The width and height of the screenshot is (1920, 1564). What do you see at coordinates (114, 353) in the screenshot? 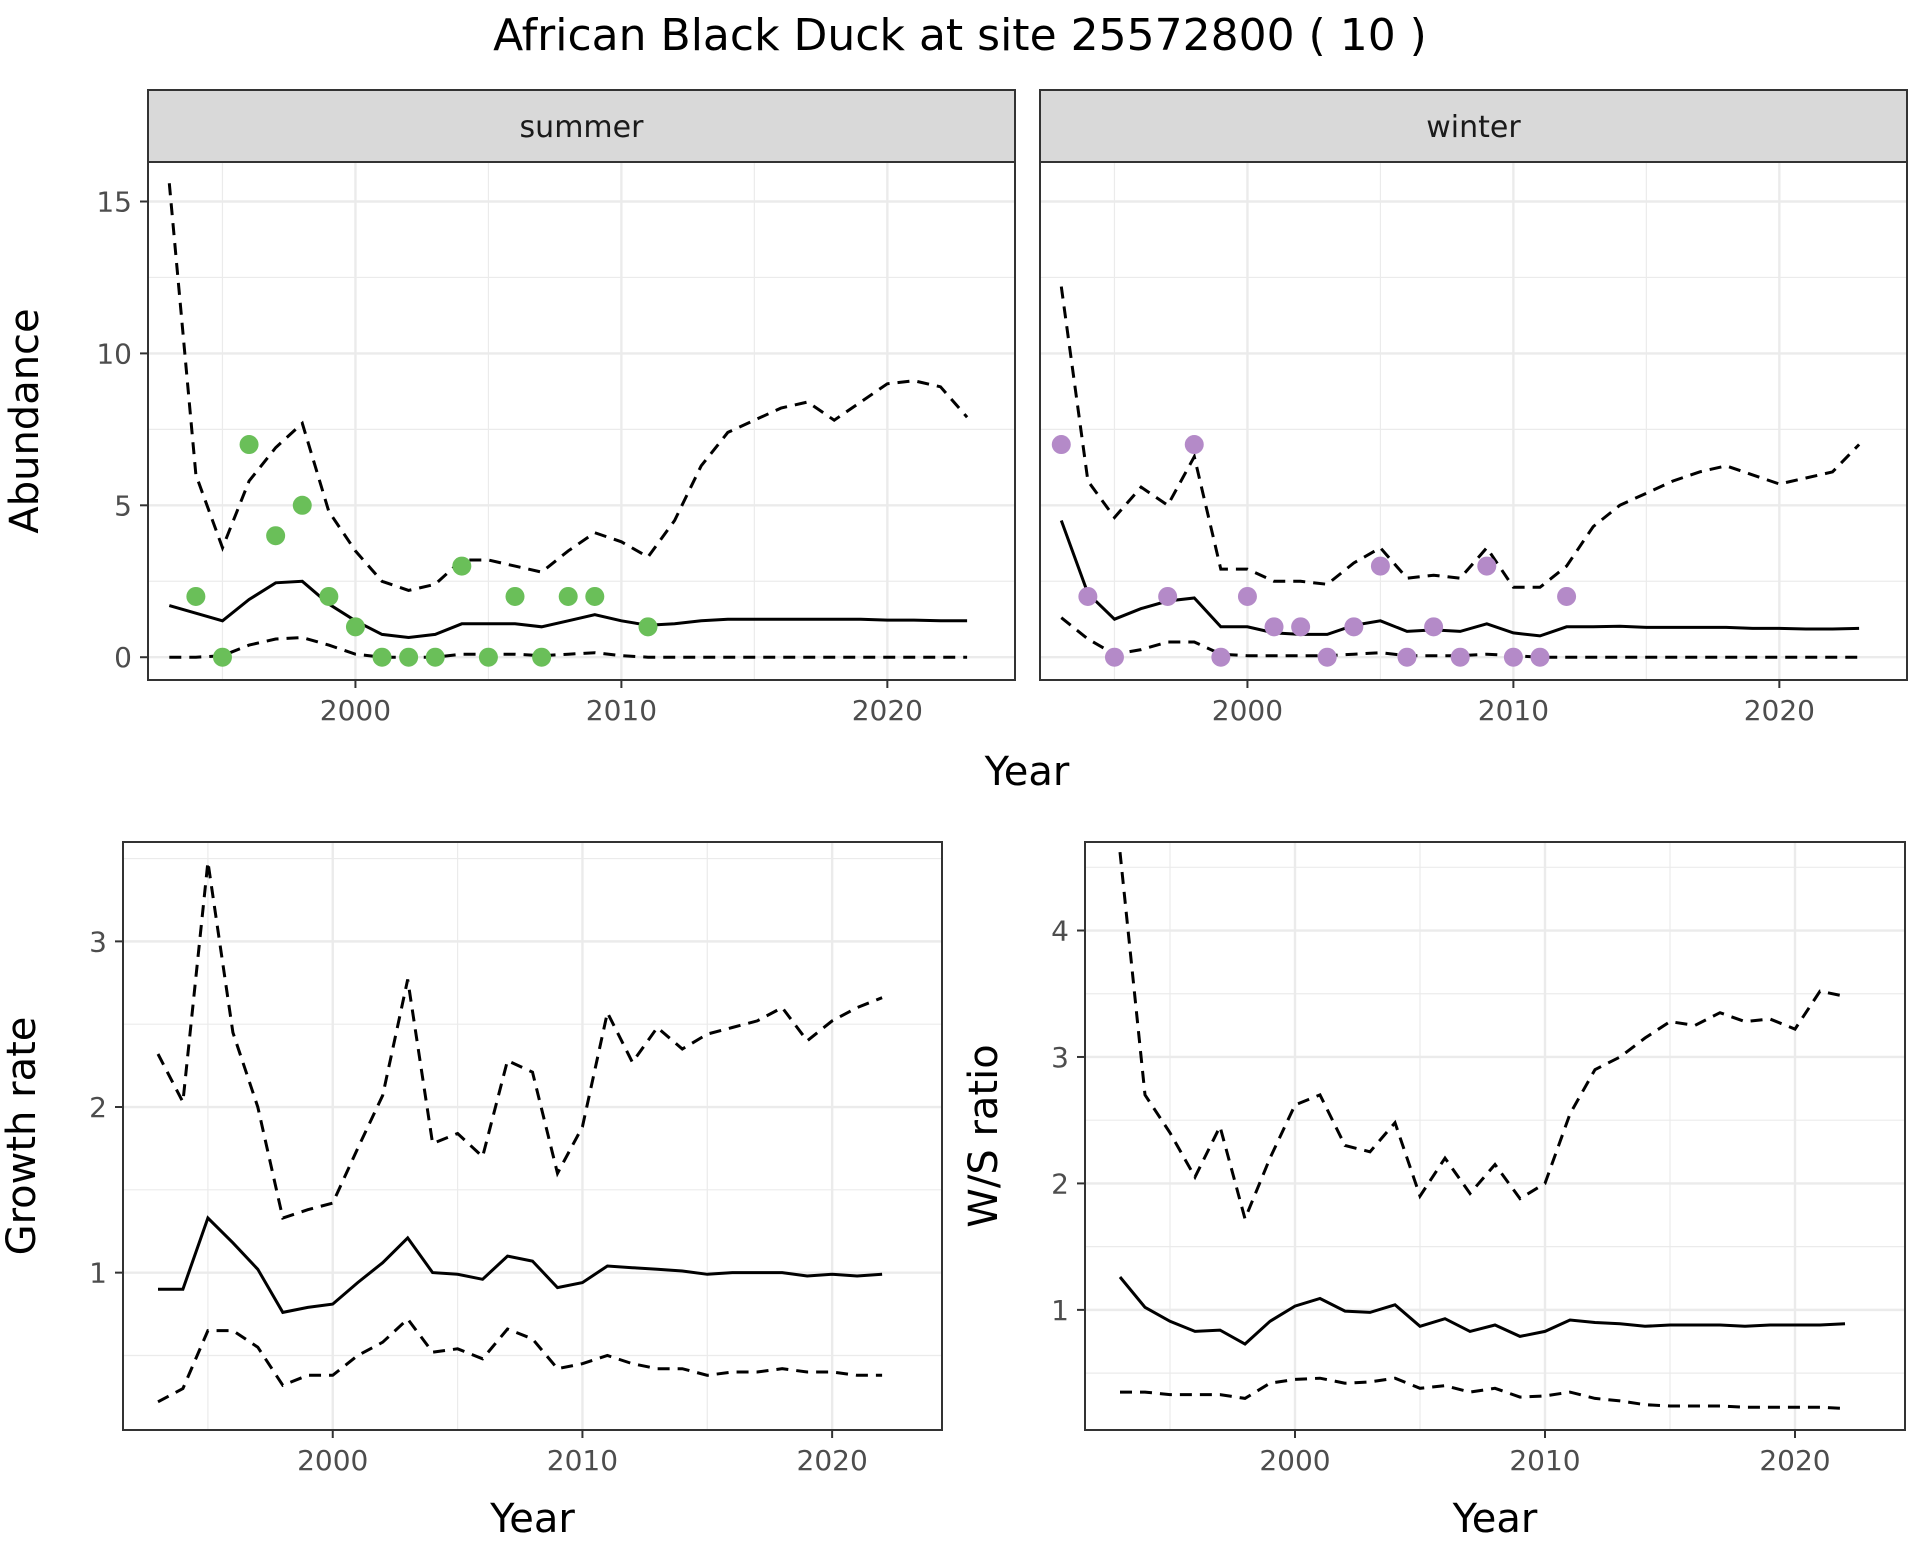
I see `y-tick-label: 10` at bounding box center [114, 353].